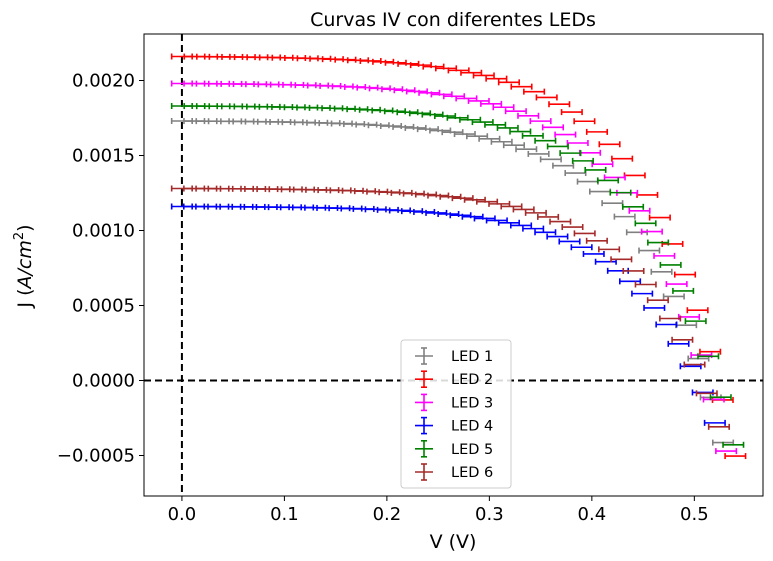  I want to click on y-axis-label: J (A/cm2), so click(24, 266).